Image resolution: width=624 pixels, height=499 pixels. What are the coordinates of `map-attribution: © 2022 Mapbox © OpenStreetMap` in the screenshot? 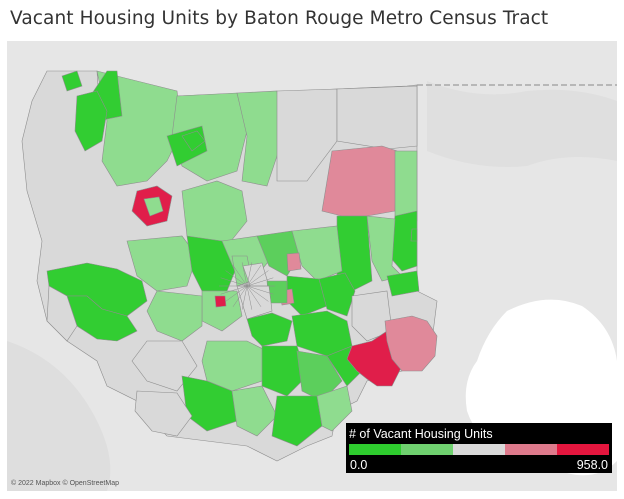 It's located at (65, 483).